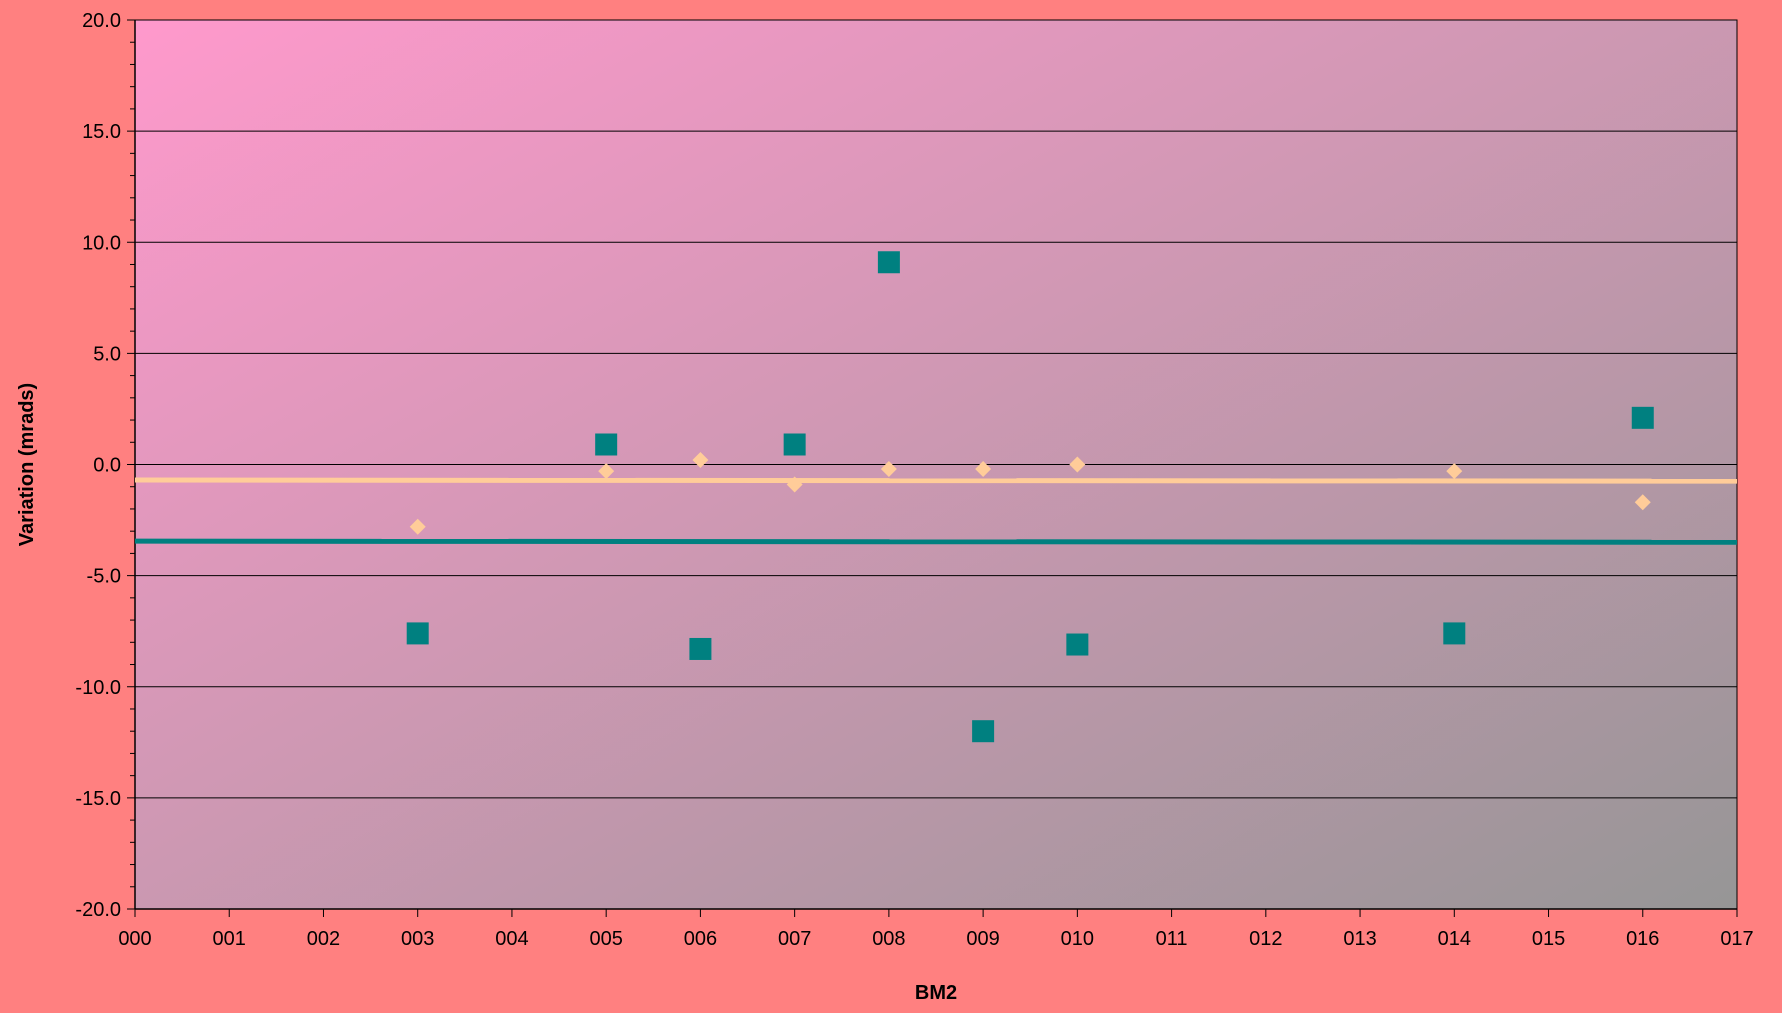 The height and width of the screenshot is (1013, 1782). I want to click on y-axis: 20.0 15.0 10.0 5.0 0.0 -5.0 -10.0 -15.0 -20.0, so click(105, 465).